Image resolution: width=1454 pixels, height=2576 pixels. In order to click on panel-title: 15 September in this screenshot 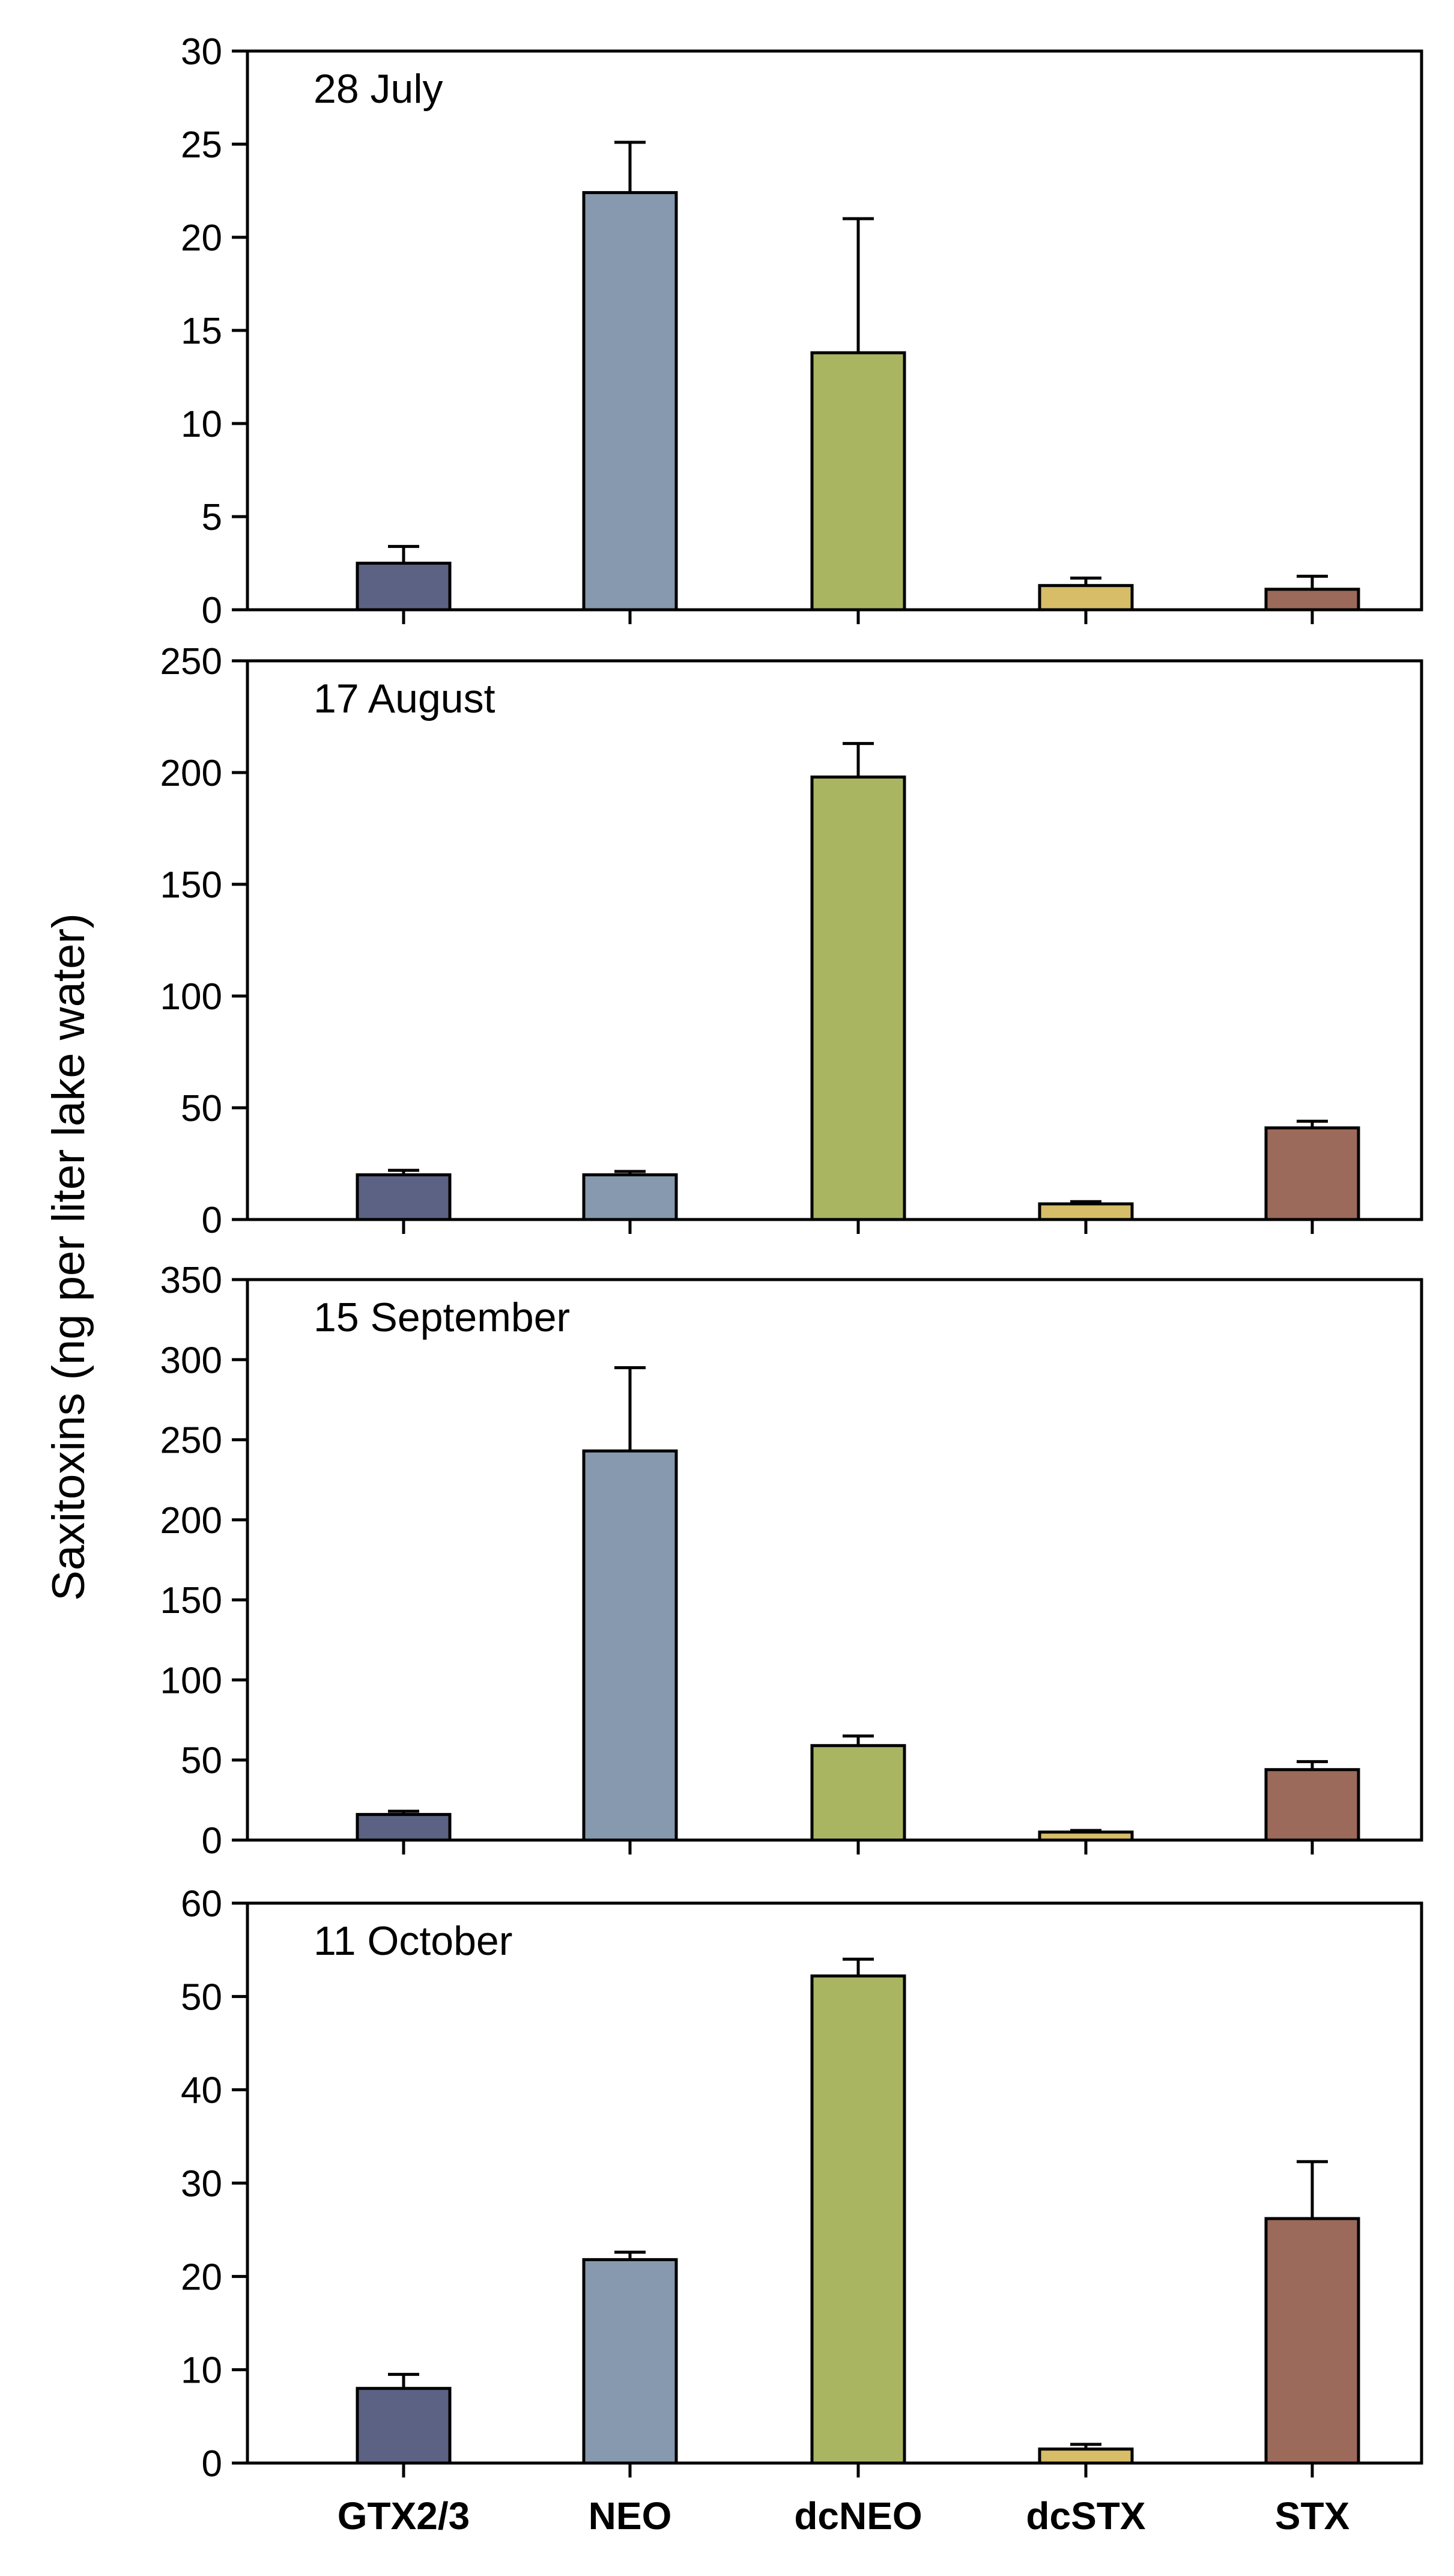, I will do `click(442, 1317)`.